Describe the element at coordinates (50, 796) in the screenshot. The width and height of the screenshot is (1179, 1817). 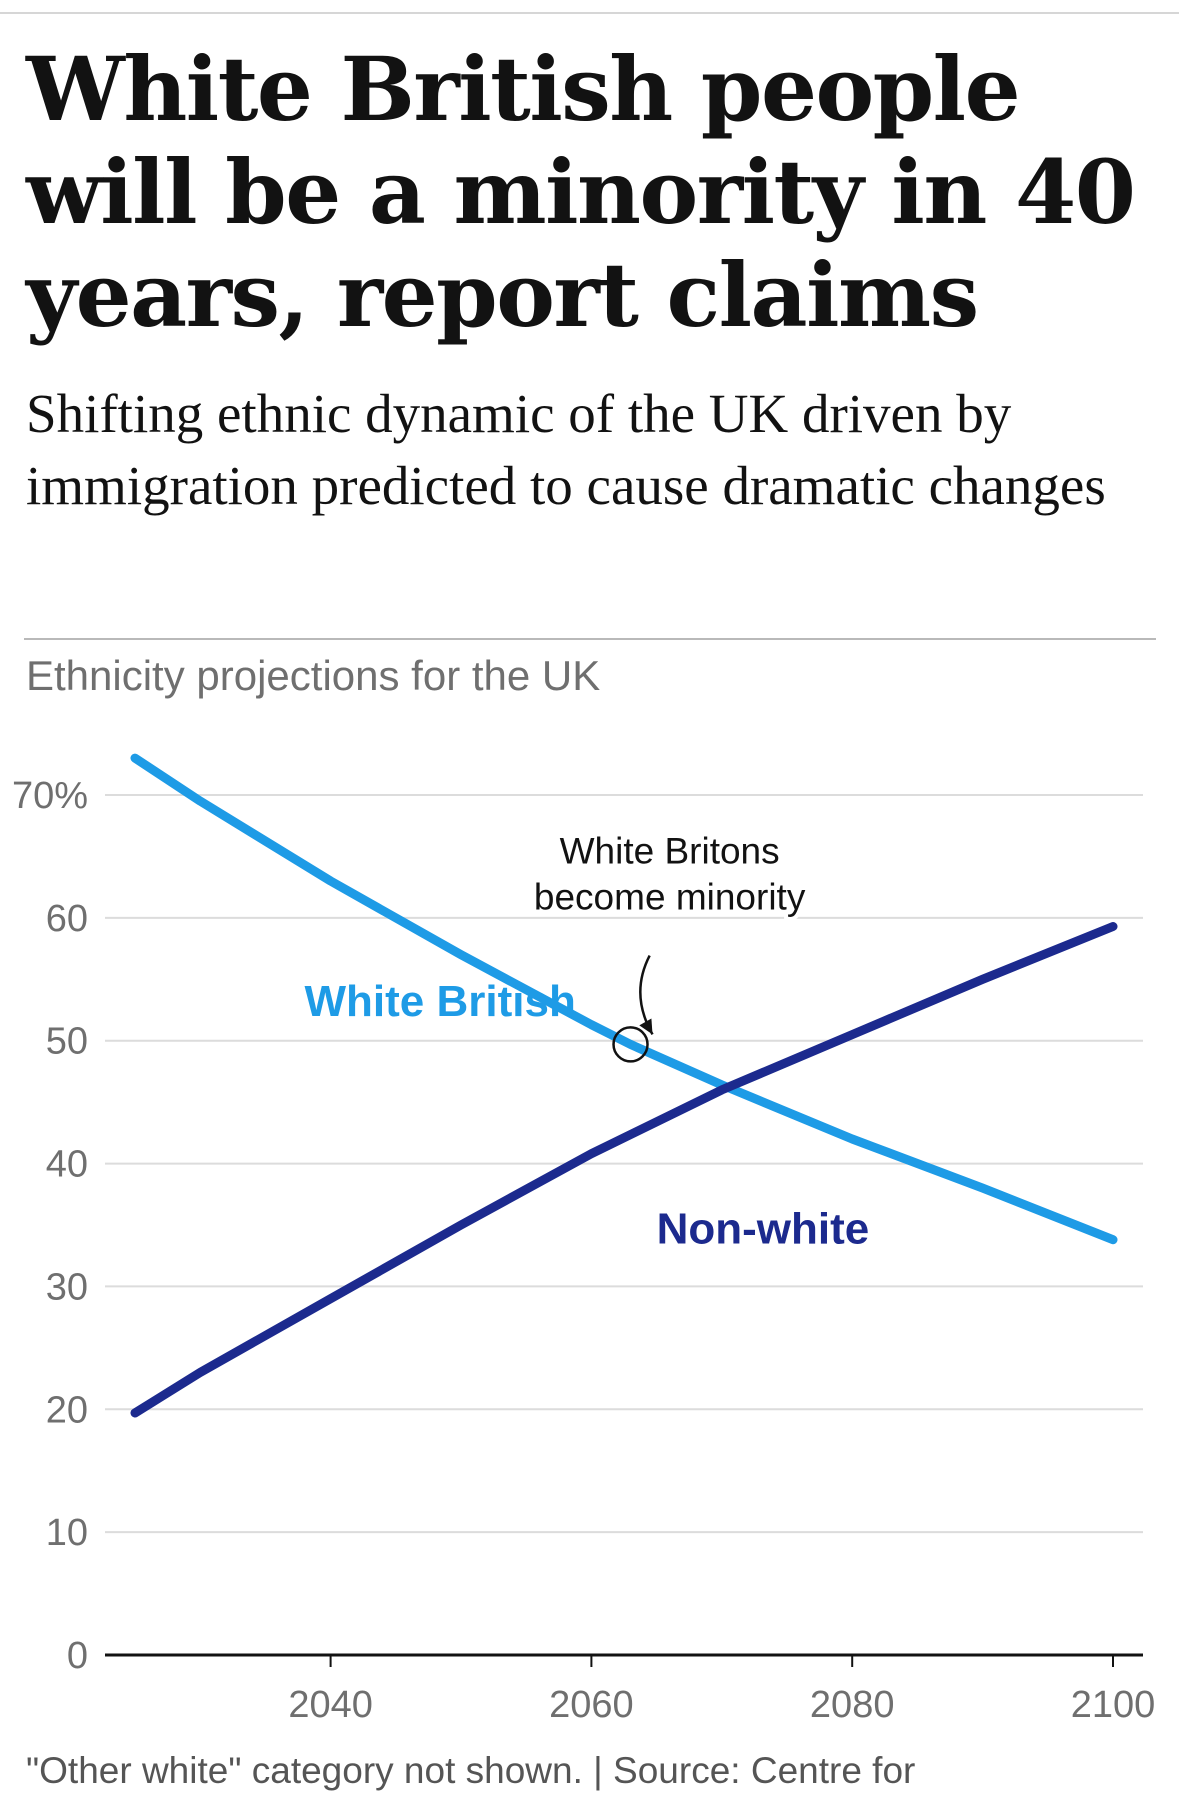
I see `y-tick-label: 70%` at that location.